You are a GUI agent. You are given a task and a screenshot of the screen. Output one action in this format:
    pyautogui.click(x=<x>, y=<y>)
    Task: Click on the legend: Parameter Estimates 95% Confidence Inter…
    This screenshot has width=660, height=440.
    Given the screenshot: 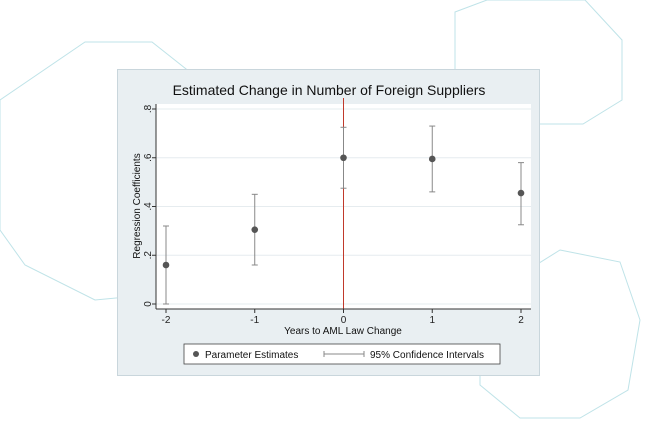 What is the action you would take?
    pyautogui.click(x=342, y=354)
    